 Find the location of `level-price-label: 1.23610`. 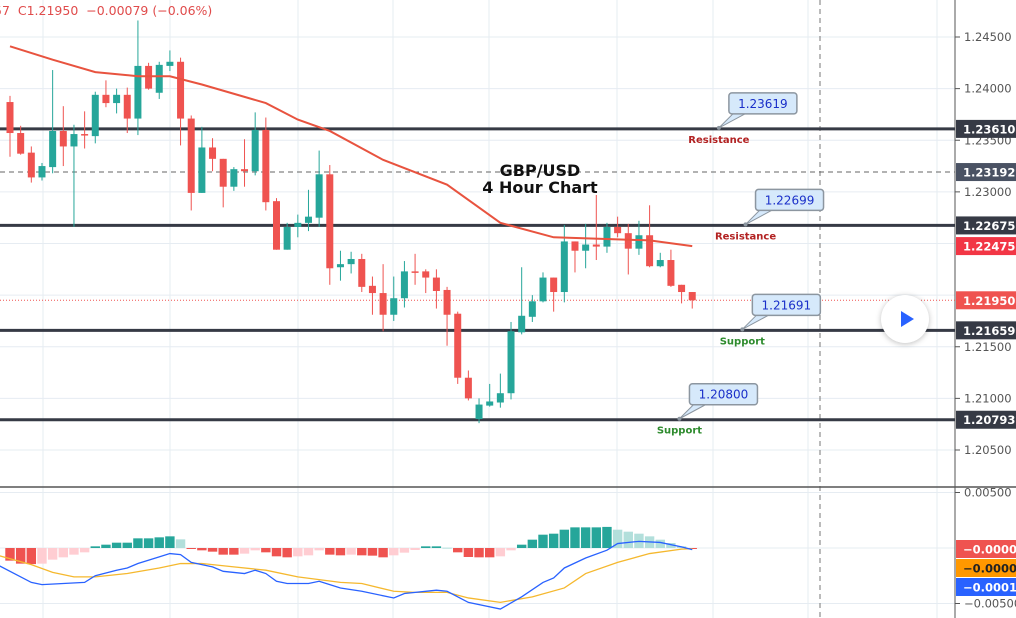

level-price-label: 1.23610 is located at coordinates (989, 129).